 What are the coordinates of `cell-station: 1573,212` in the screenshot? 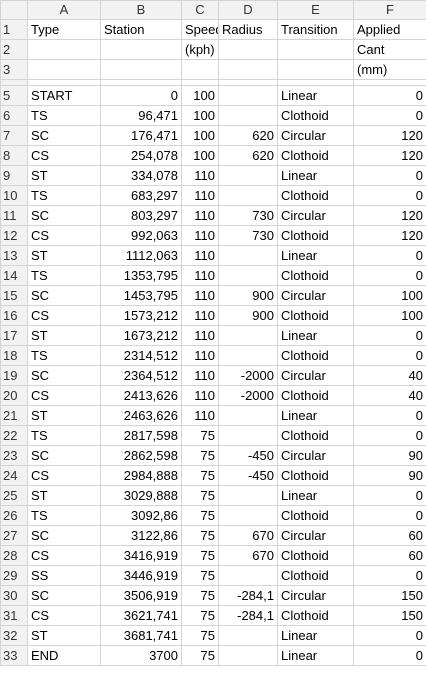 It's located at (141, 315).